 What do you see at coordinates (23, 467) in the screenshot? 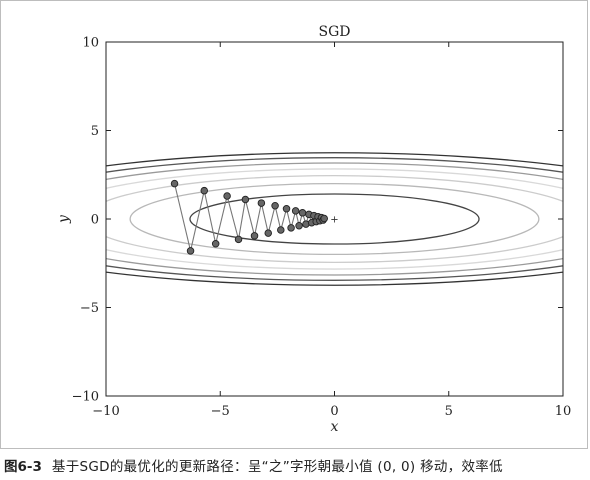
I see `figure-number: 图6-3` at bounding box center [23, 467].